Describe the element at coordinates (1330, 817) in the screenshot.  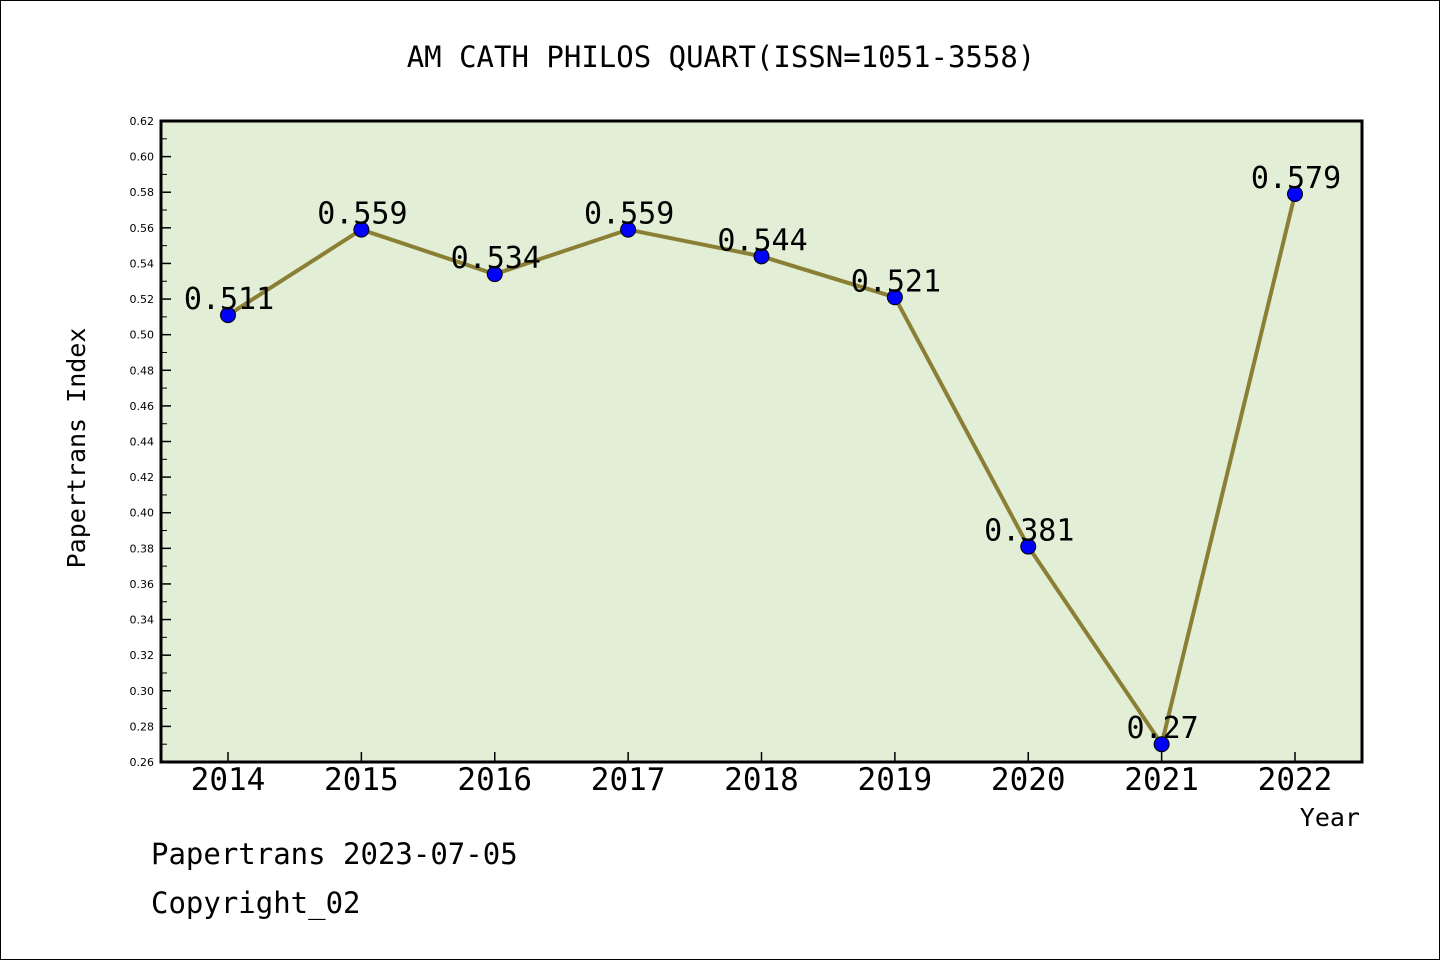
I see `x-axis-label: Year` at that location.